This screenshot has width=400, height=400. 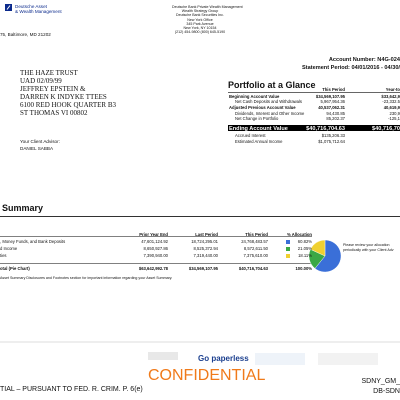 What do you see at coordinates (257, 118) in the screenshot?
I see `glance-label: Net Change in Portfolio` at bounding box center [257, 118].